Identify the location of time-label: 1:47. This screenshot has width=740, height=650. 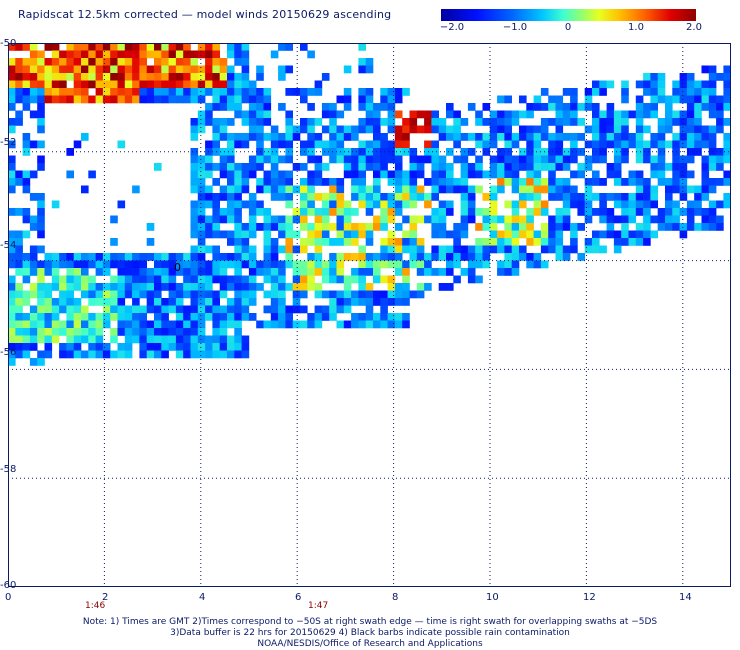
(318, 606).